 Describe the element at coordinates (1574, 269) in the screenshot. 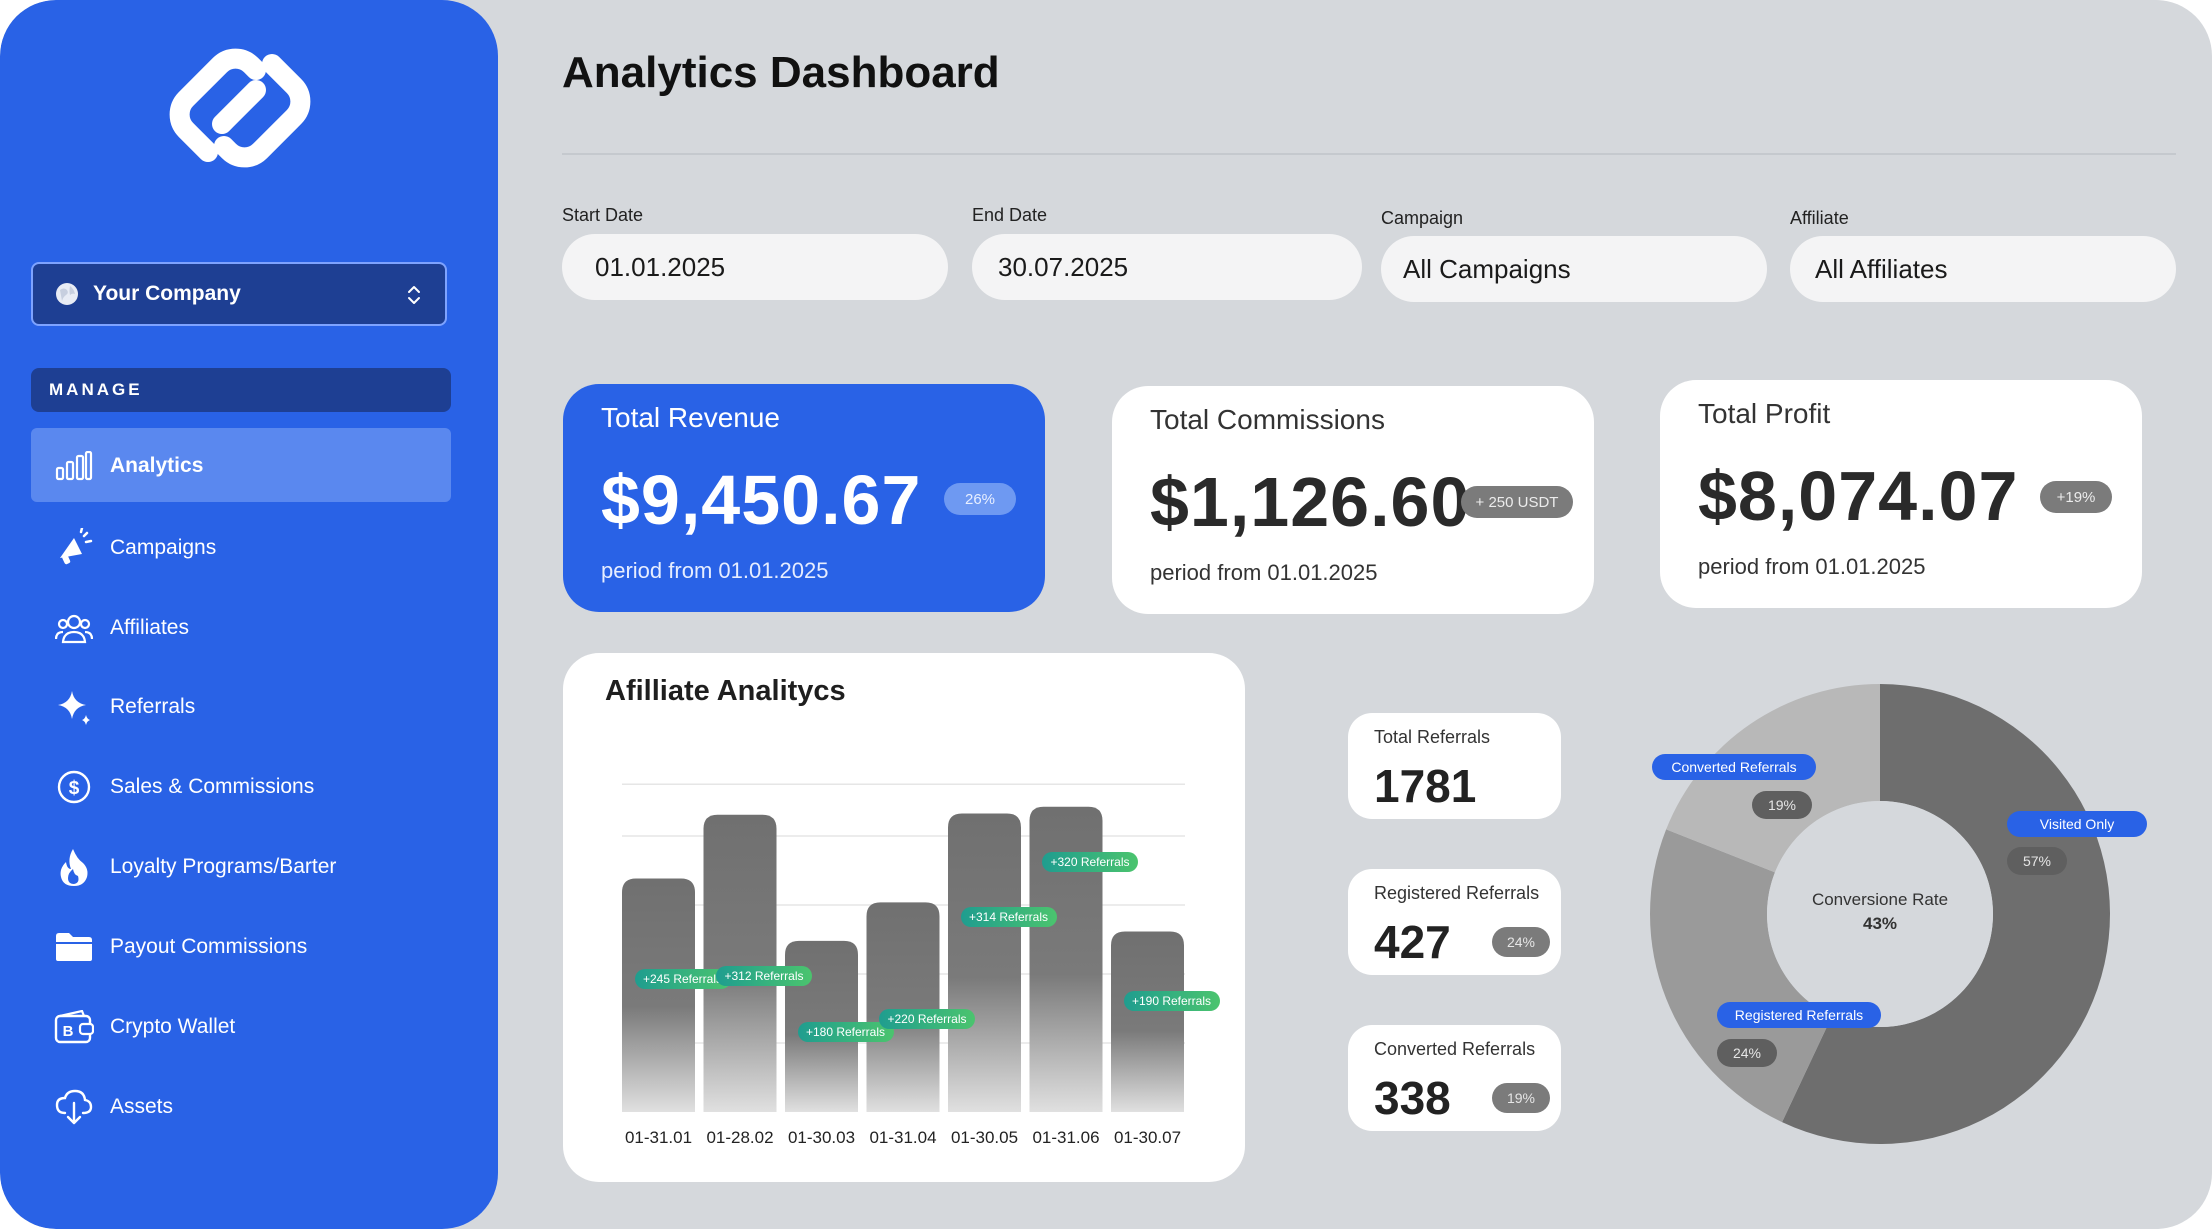

I see `campaign-select: All Campaigns` at that location.